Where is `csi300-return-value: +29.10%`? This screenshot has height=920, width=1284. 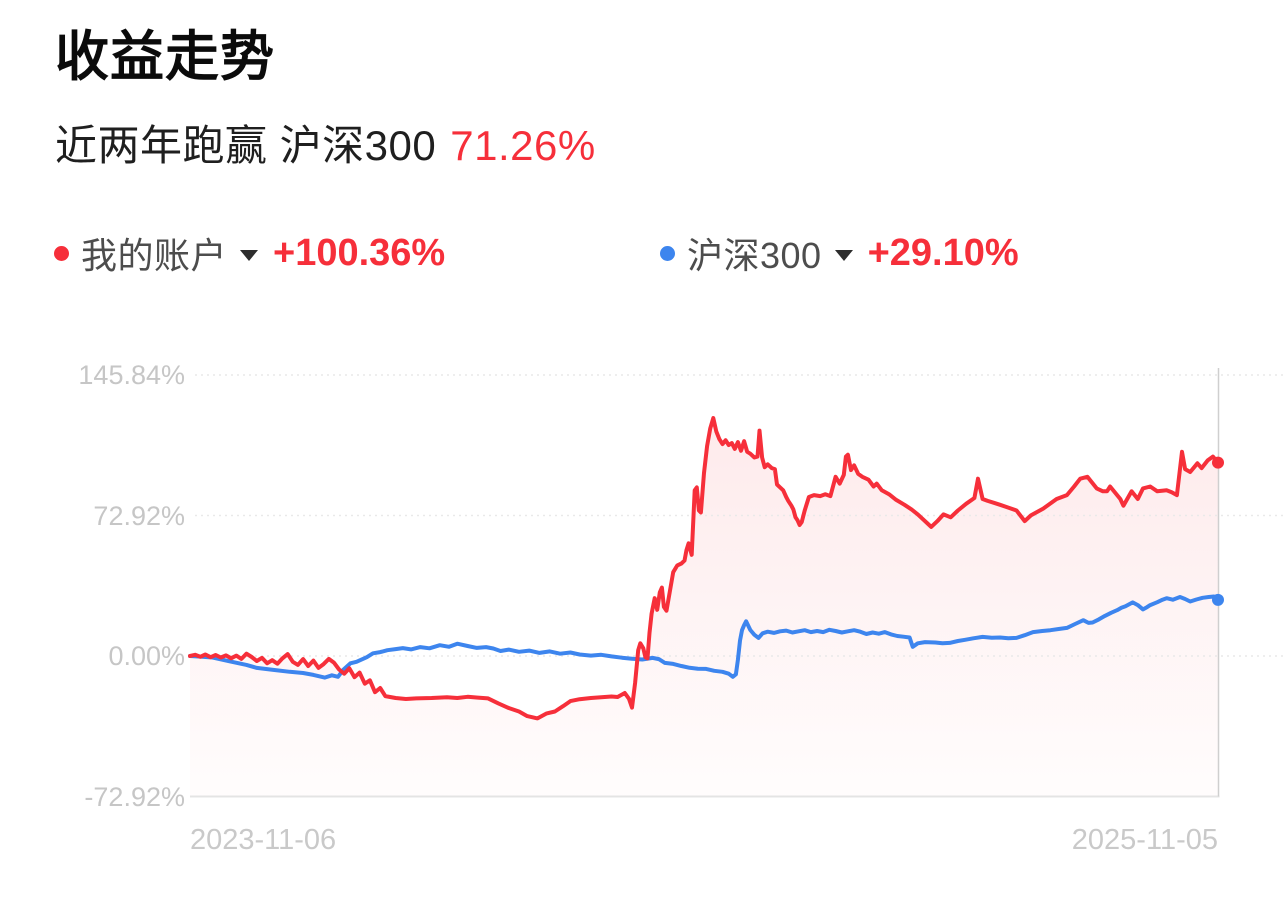
csi300-return-value: +29.10% is located at coordinates (943, 252).